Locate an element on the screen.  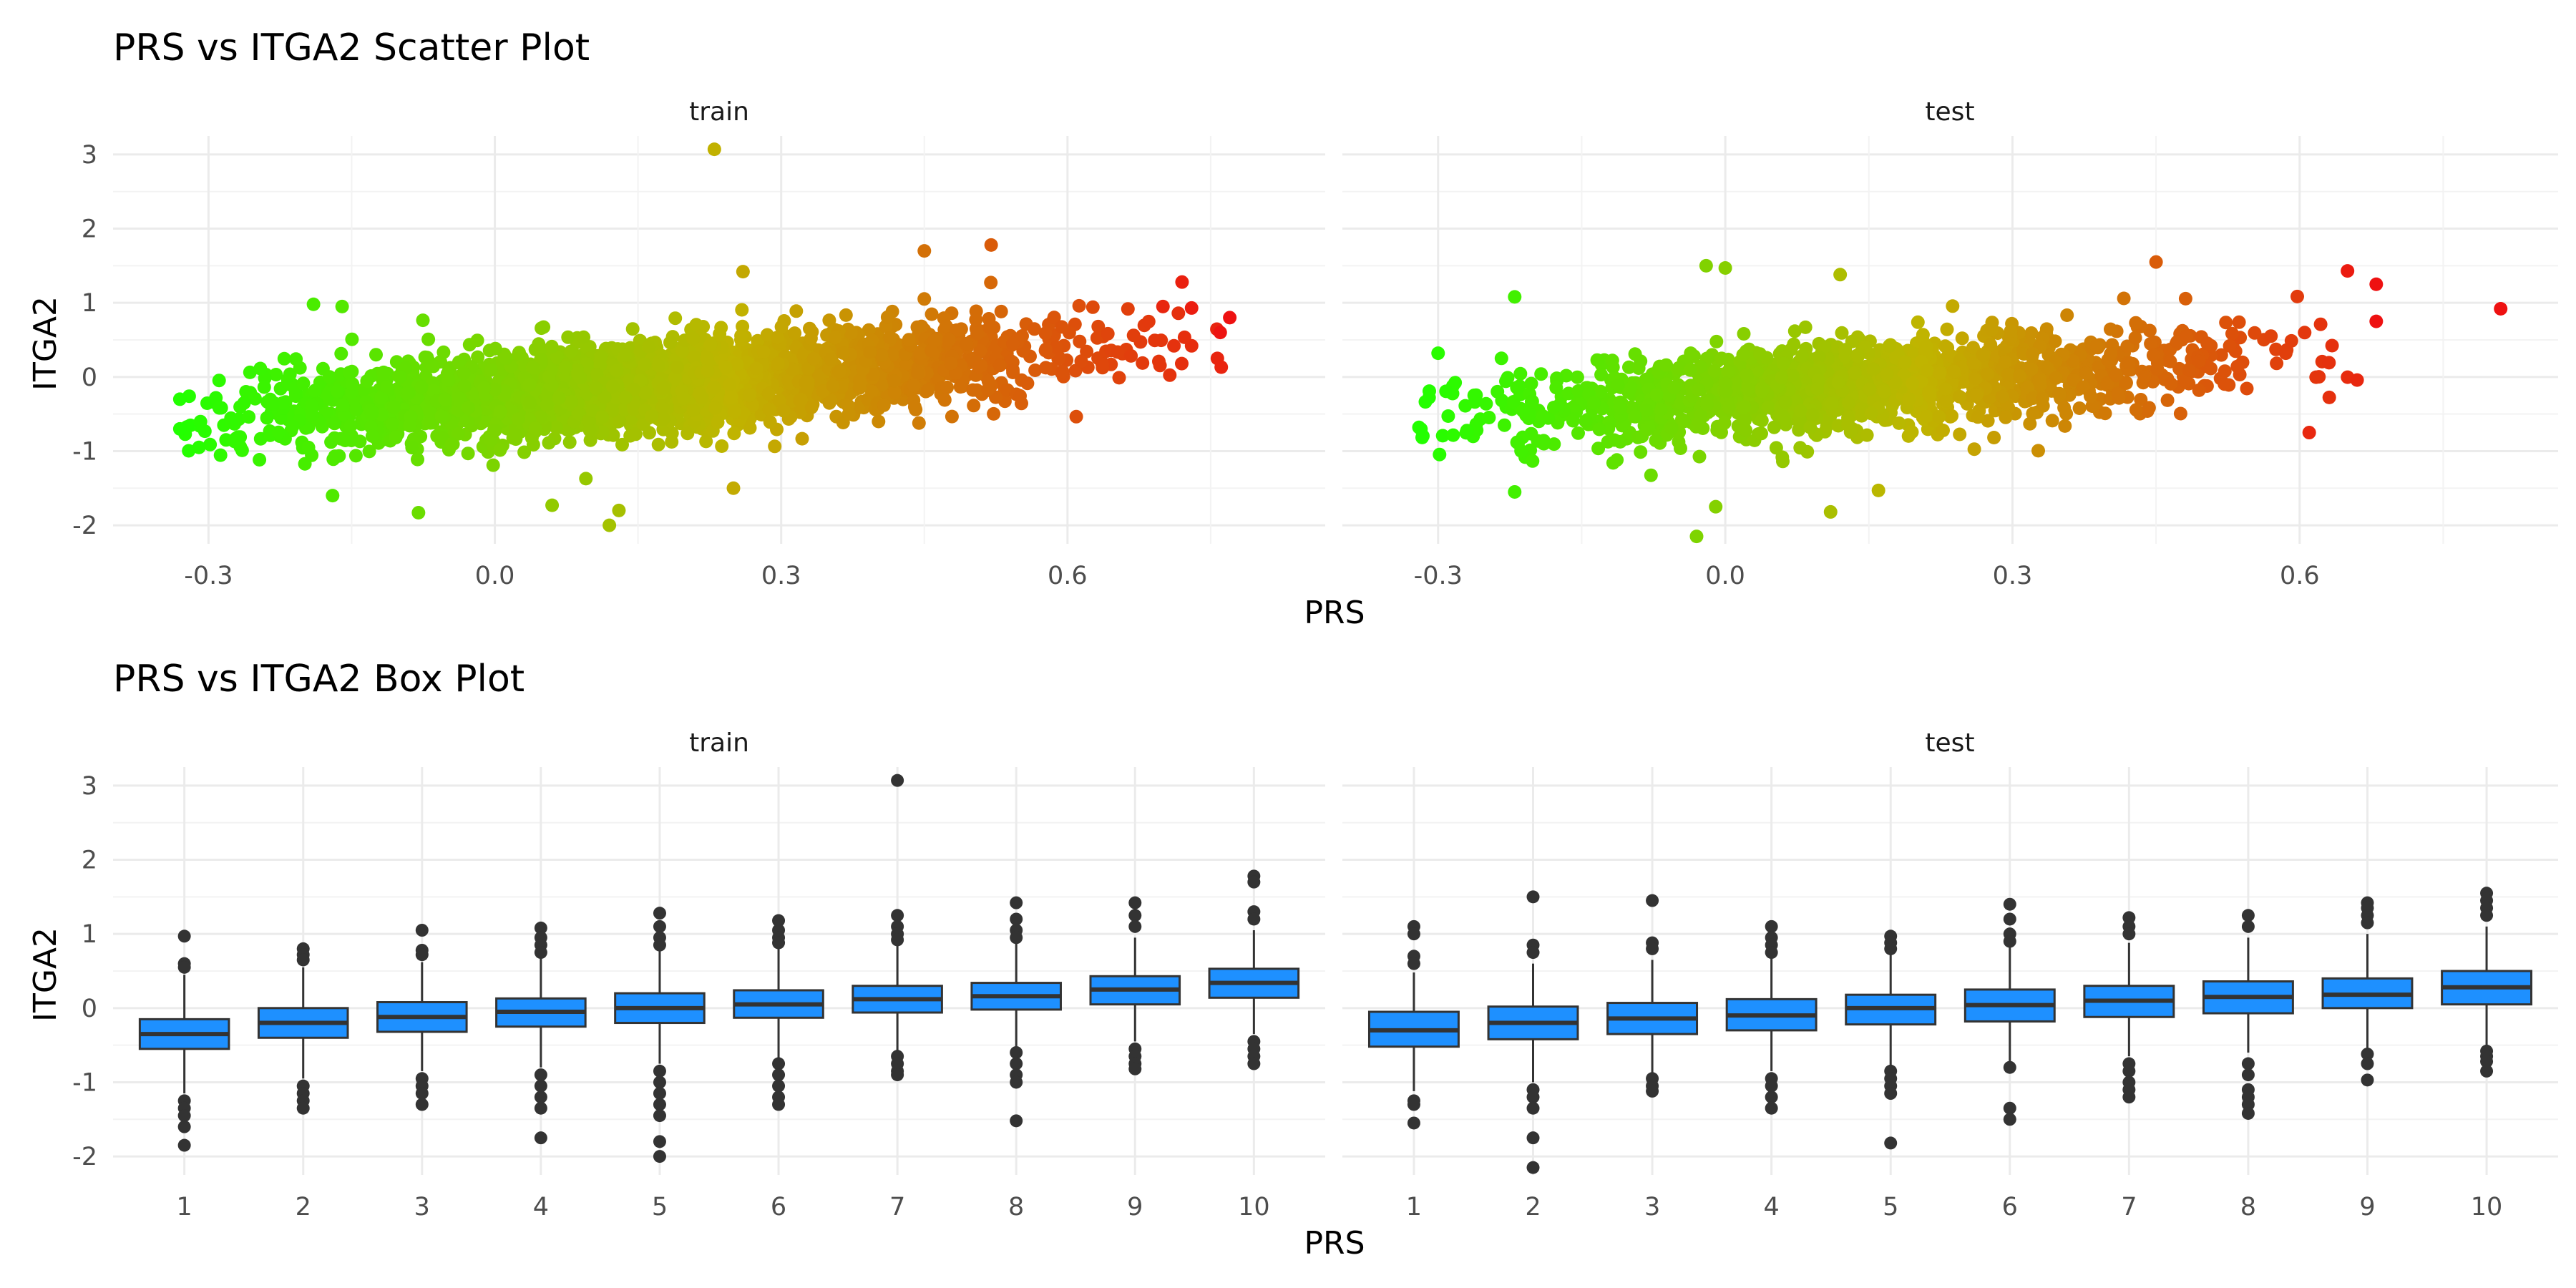
x-tick-label: 2 is located at coordinates (303, 1207).